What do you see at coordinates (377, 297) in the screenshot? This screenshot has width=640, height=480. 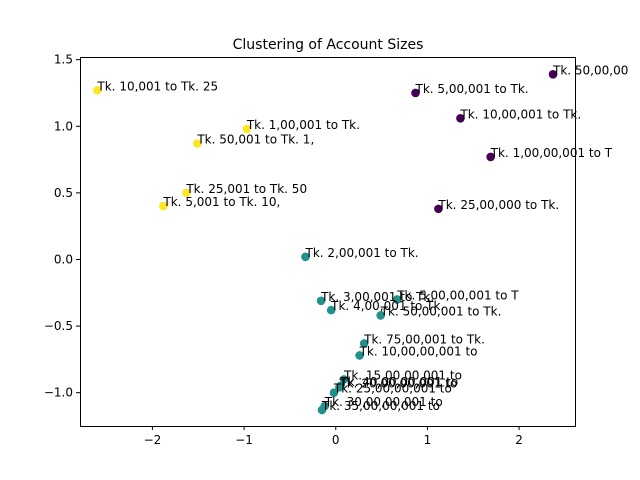 I see `point-label: Tk. 3,00,001 to Tk.` at bounding box center [377, 297].